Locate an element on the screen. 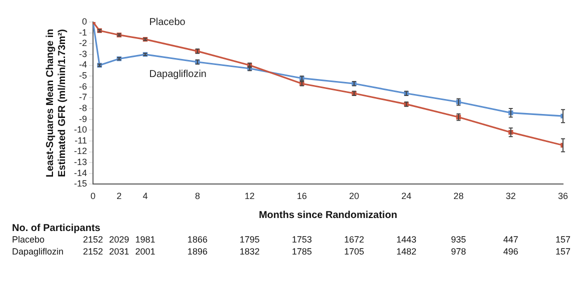 The height and width of the screenshot is (307, 583). y-tick-label: -2 is located at coordinates (83, 43).